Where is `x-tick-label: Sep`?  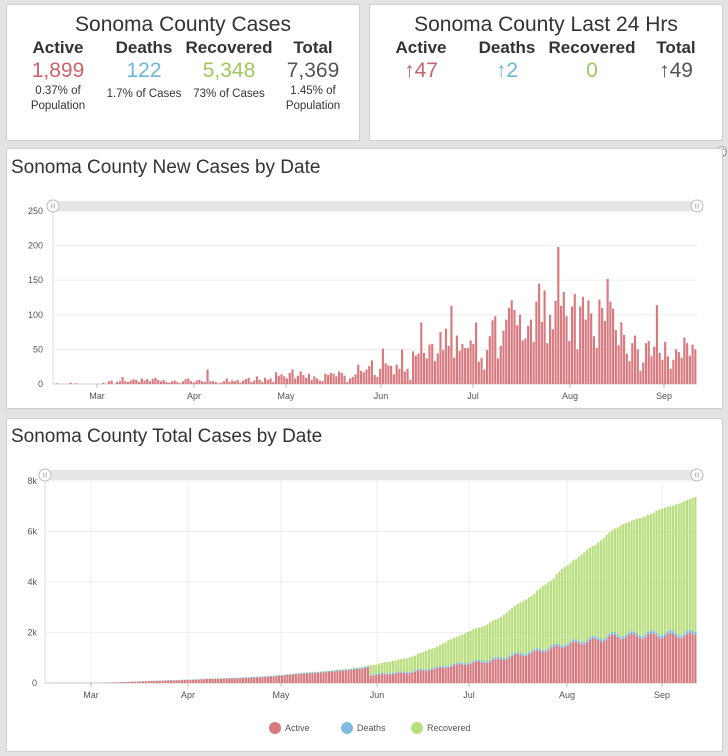 x-tick-label: Sep is located at coordinates (664, 396).